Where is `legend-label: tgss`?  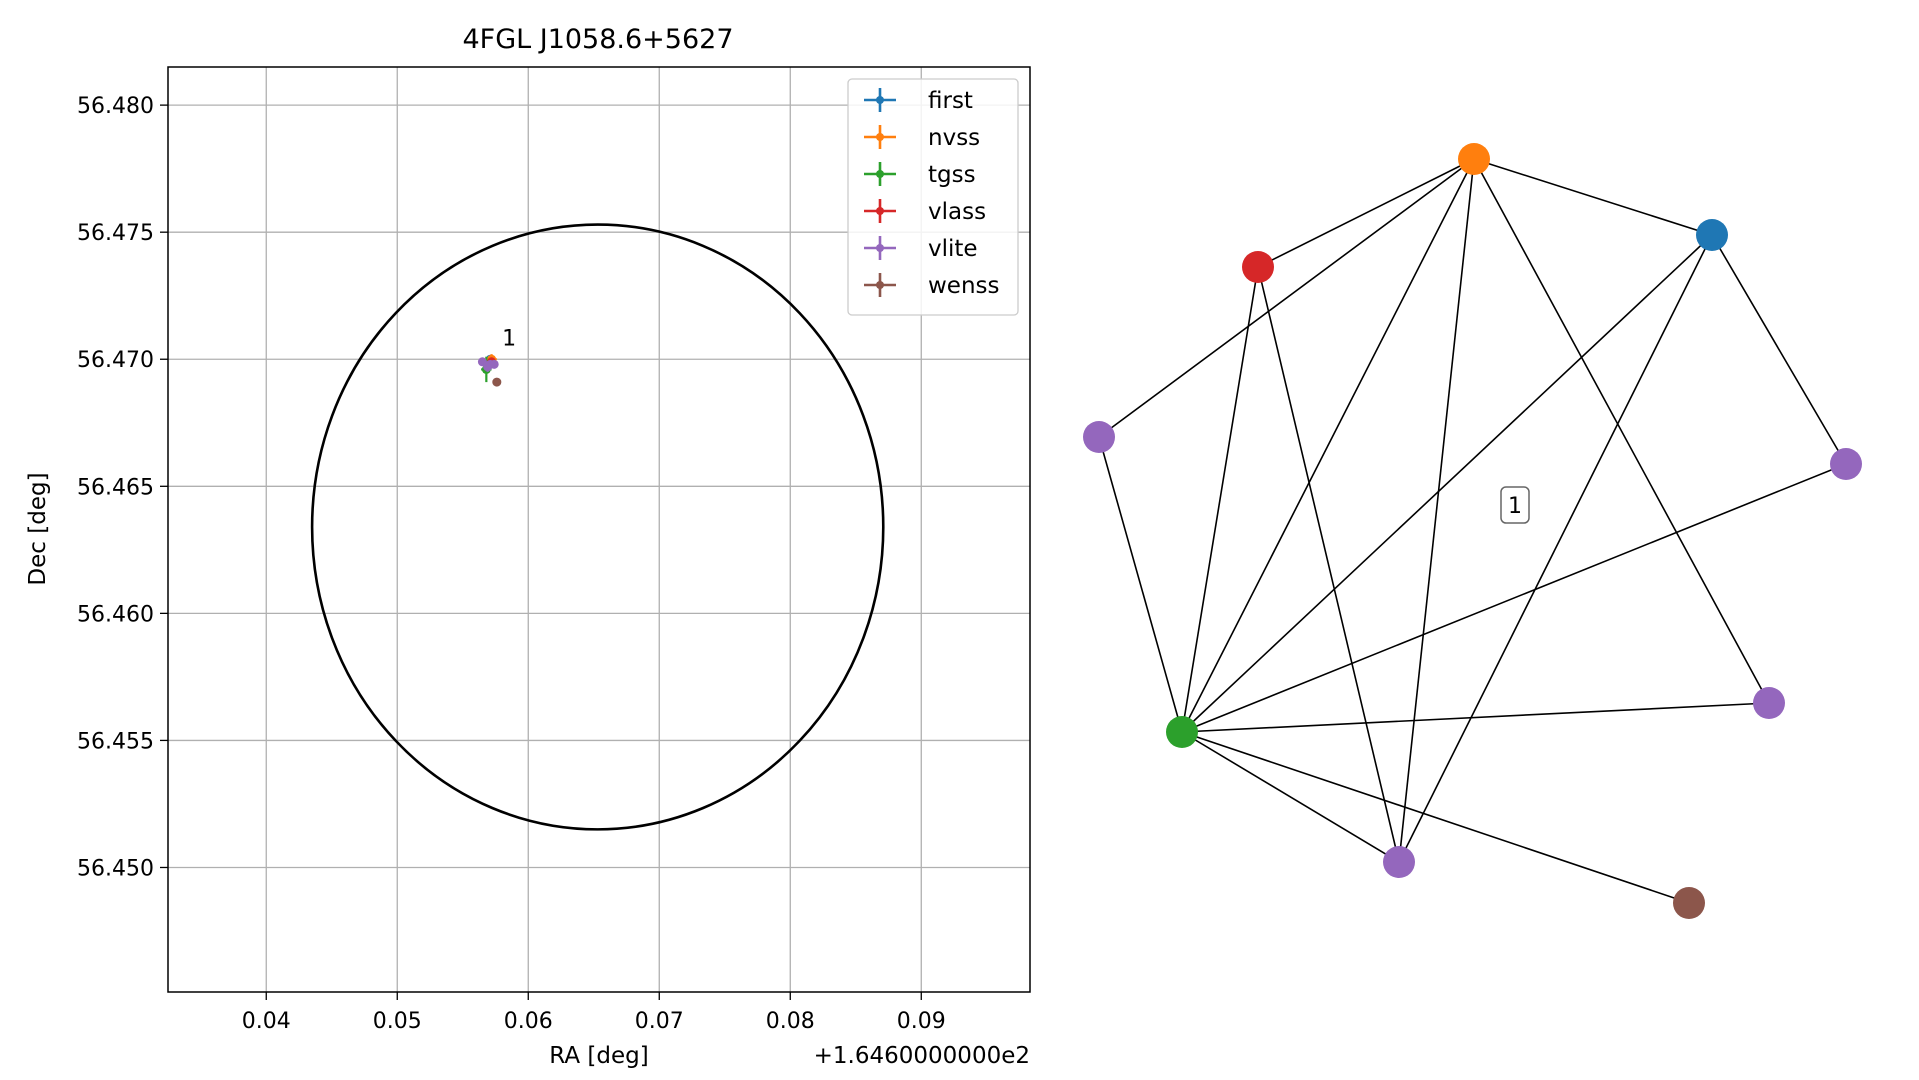
legend-label: tgss is located at coordinates (952, 175).